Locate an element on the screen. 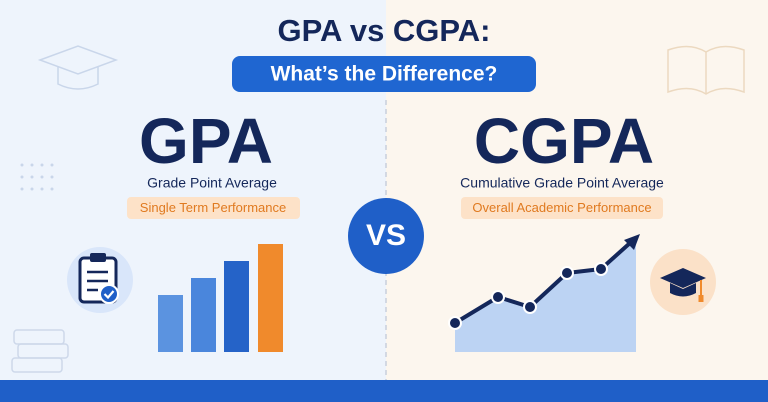 The width and height of the screenshot is (768, 402). decor-cap is located at coordinates (78, 67).